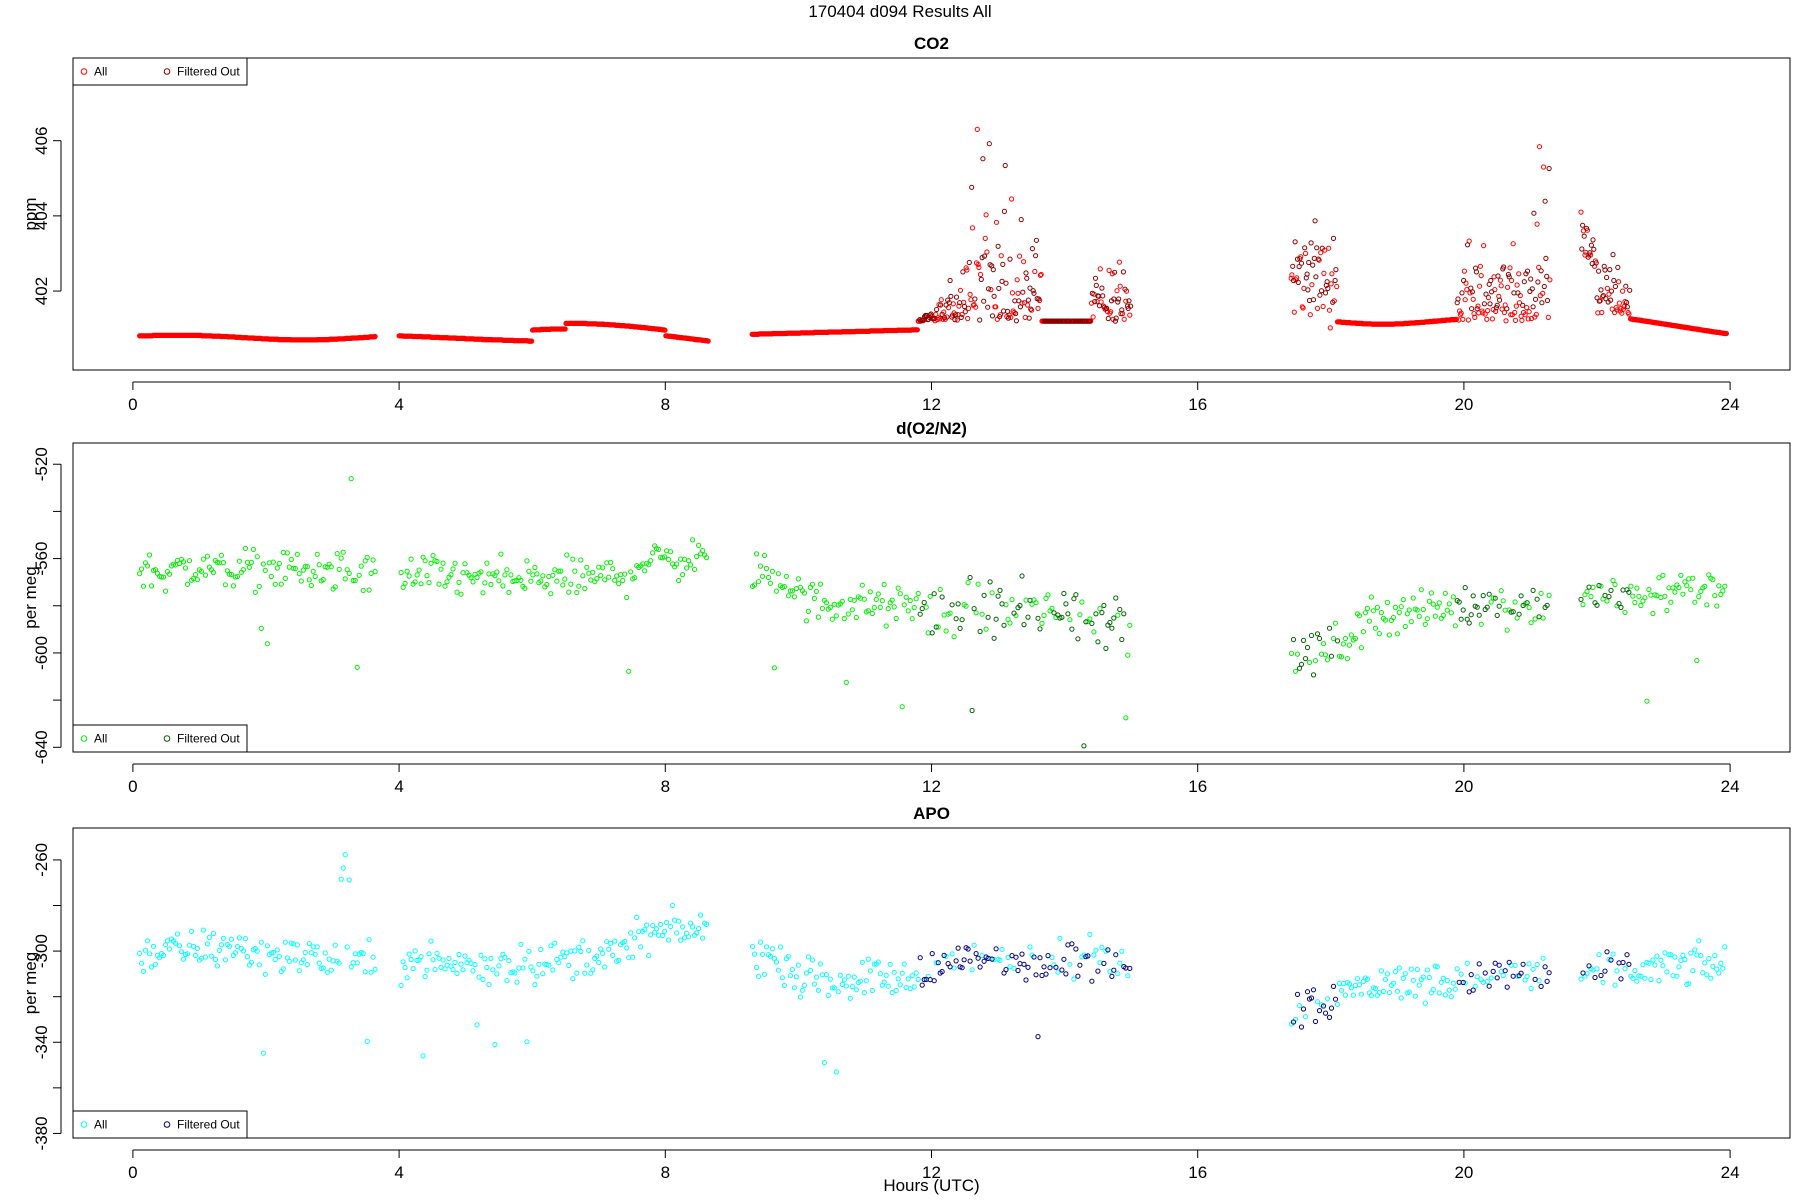 The image size is (1800, 1200). I want to click on y-tick-label: -340, so click(41, 1042).